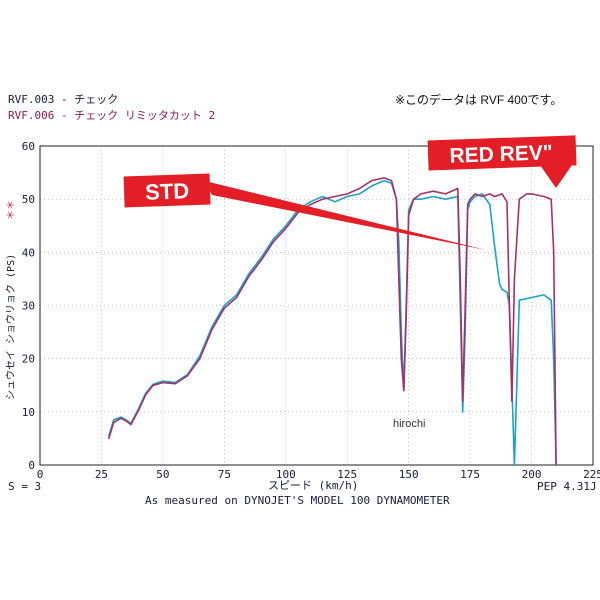 This screenshot has height=600, width=600. I want to click on std-label: STD, so click(167, 191).